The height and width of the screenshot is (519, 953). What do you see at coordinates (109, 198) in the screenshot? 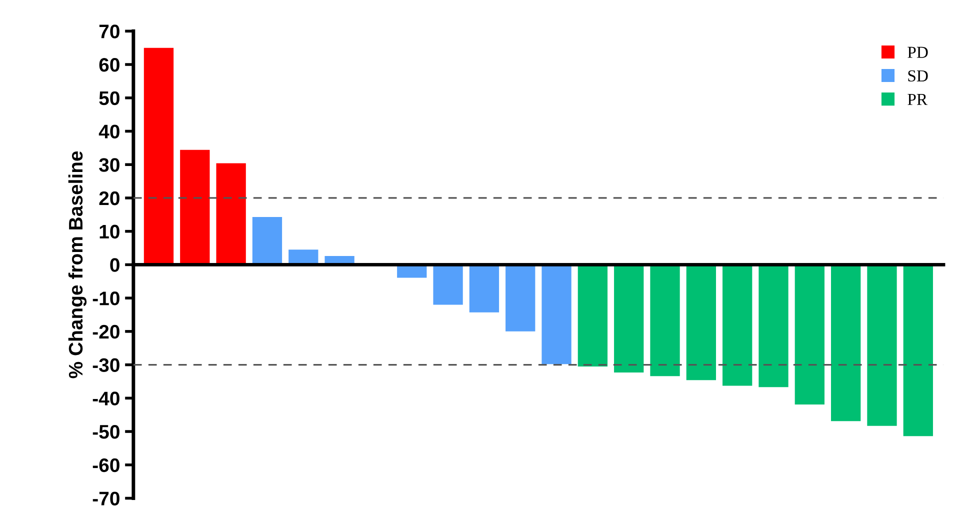
I see `y-tick-label: 20` at bounding box center [109, 198].